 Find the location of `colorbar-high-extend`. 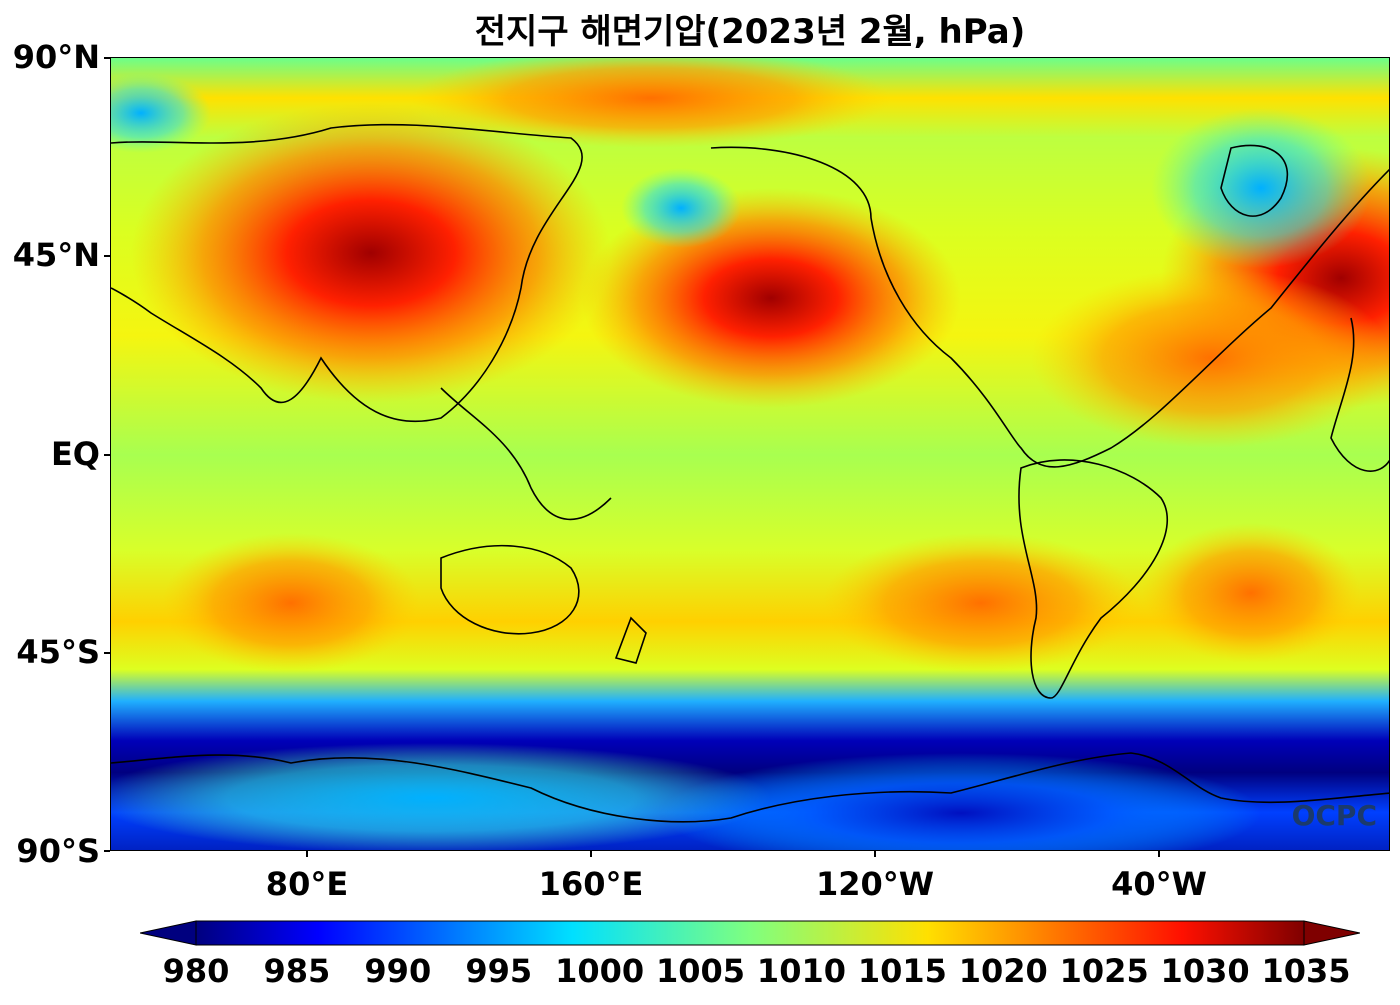

colorbar-high-extend is located at coordinates (1331, 933).